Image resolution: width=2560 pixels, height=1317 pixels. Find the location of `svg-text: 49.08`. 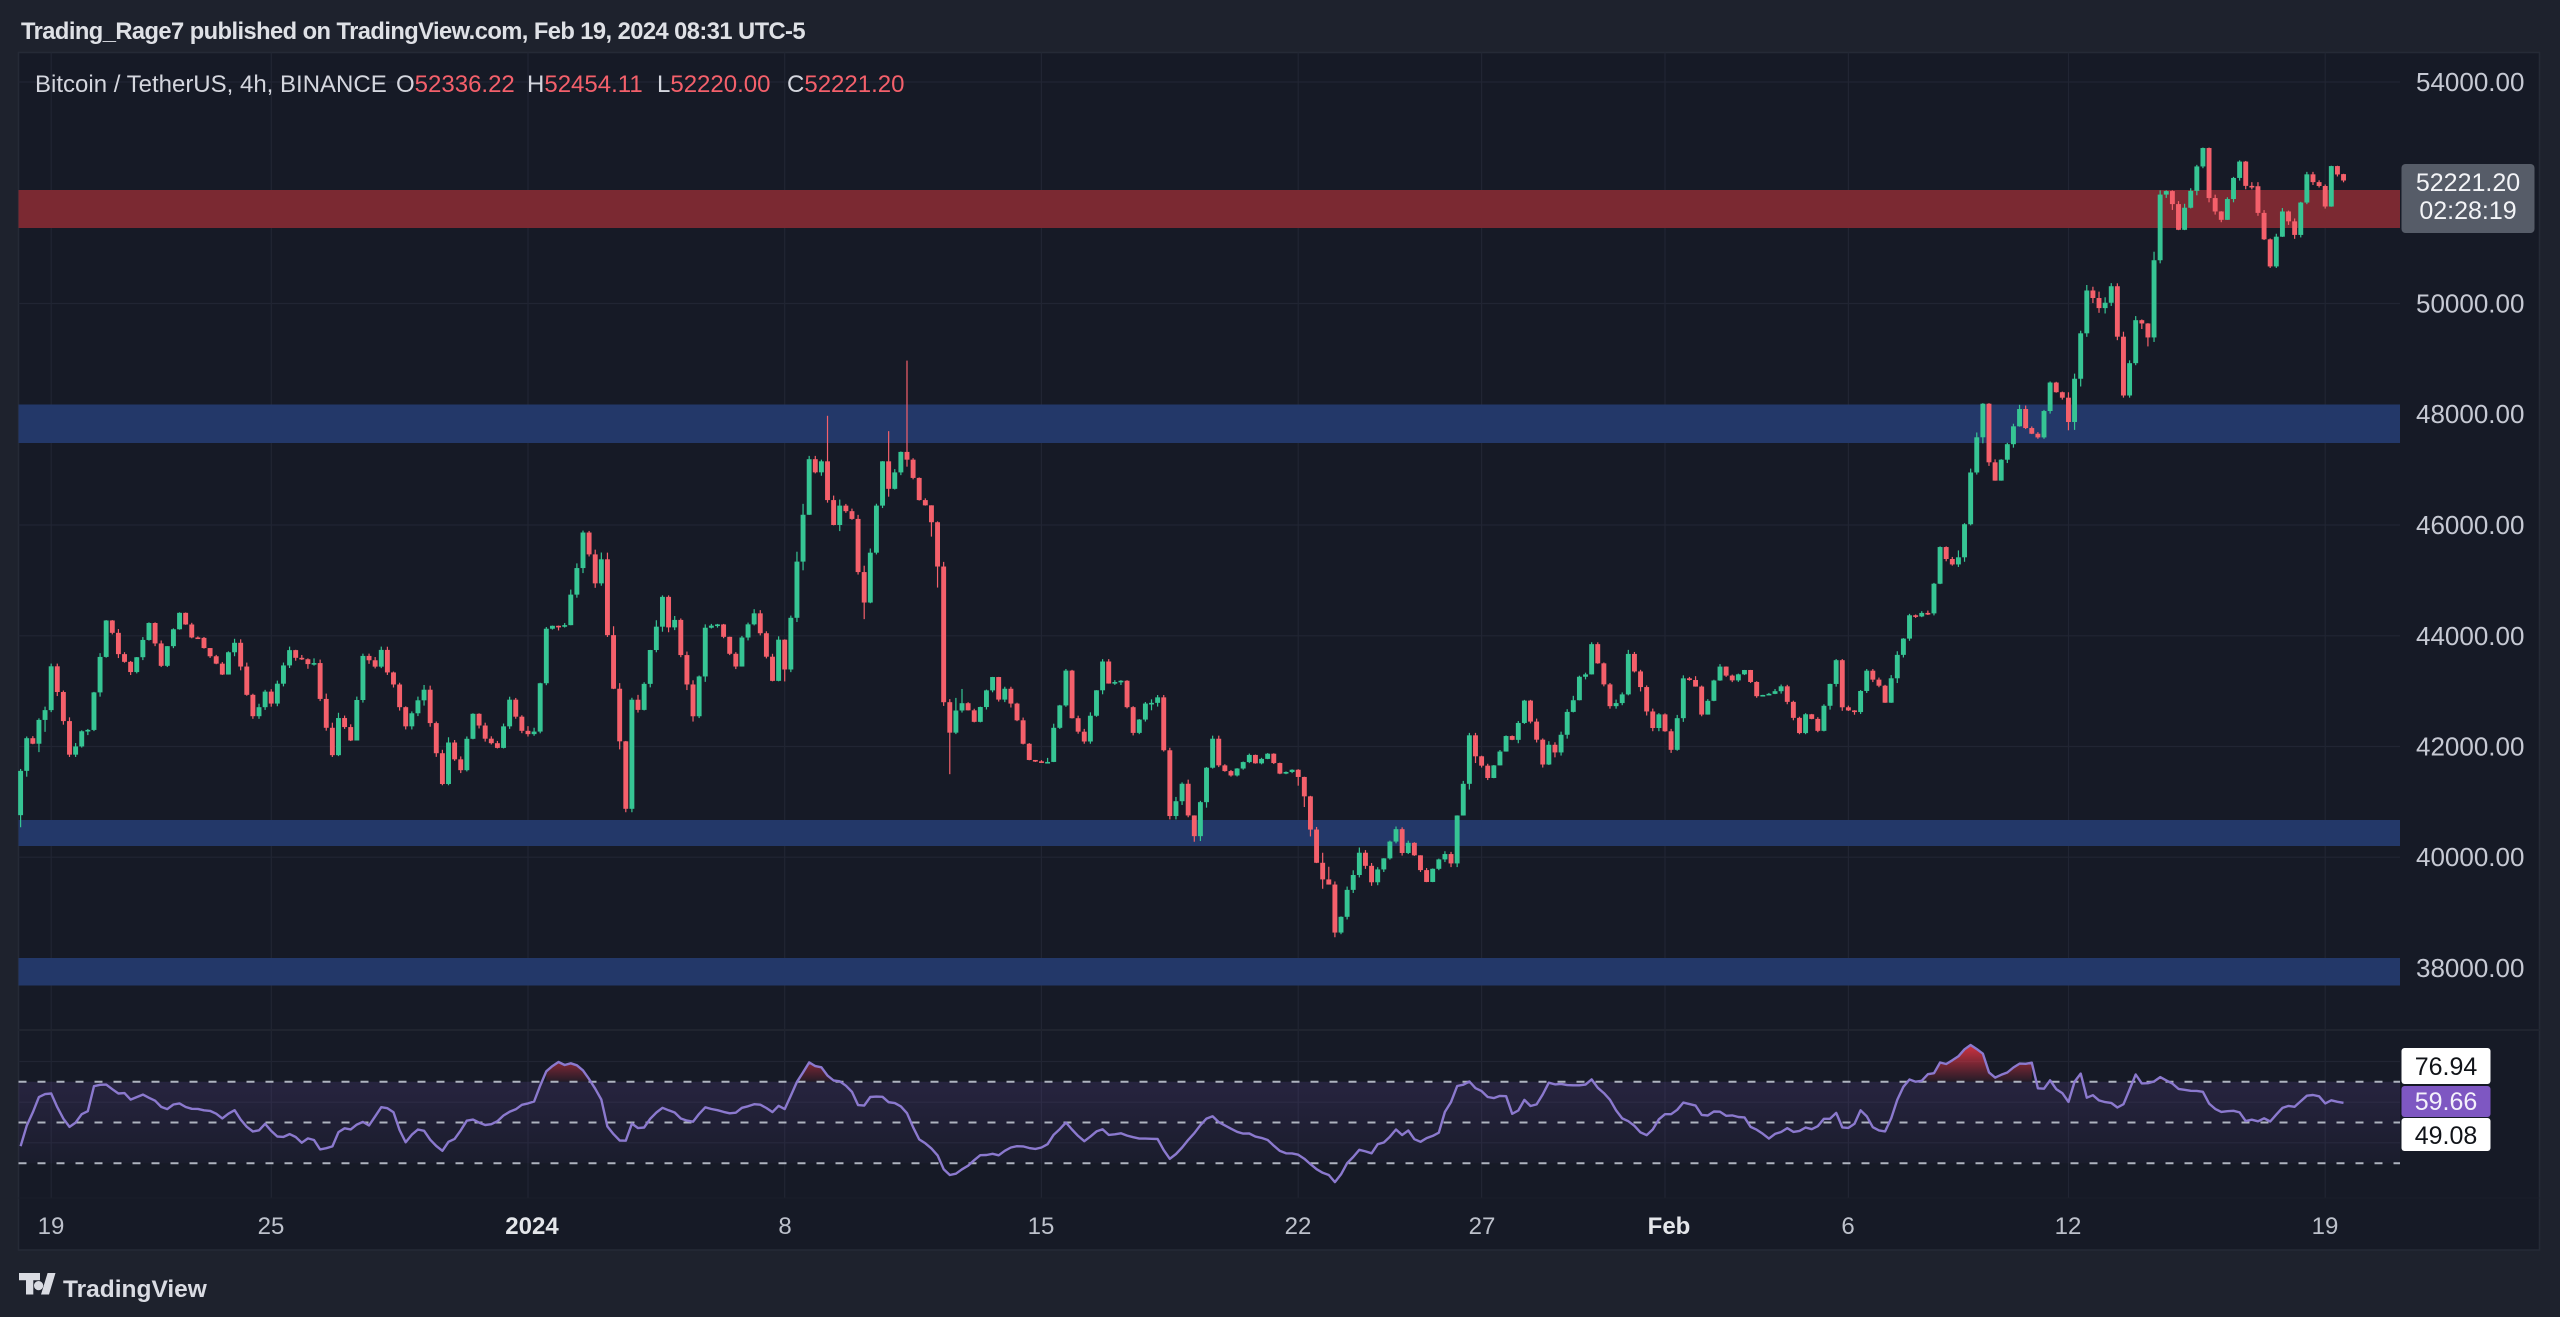

svg-text: 49.08 is located at coordinates (2446, 1136).